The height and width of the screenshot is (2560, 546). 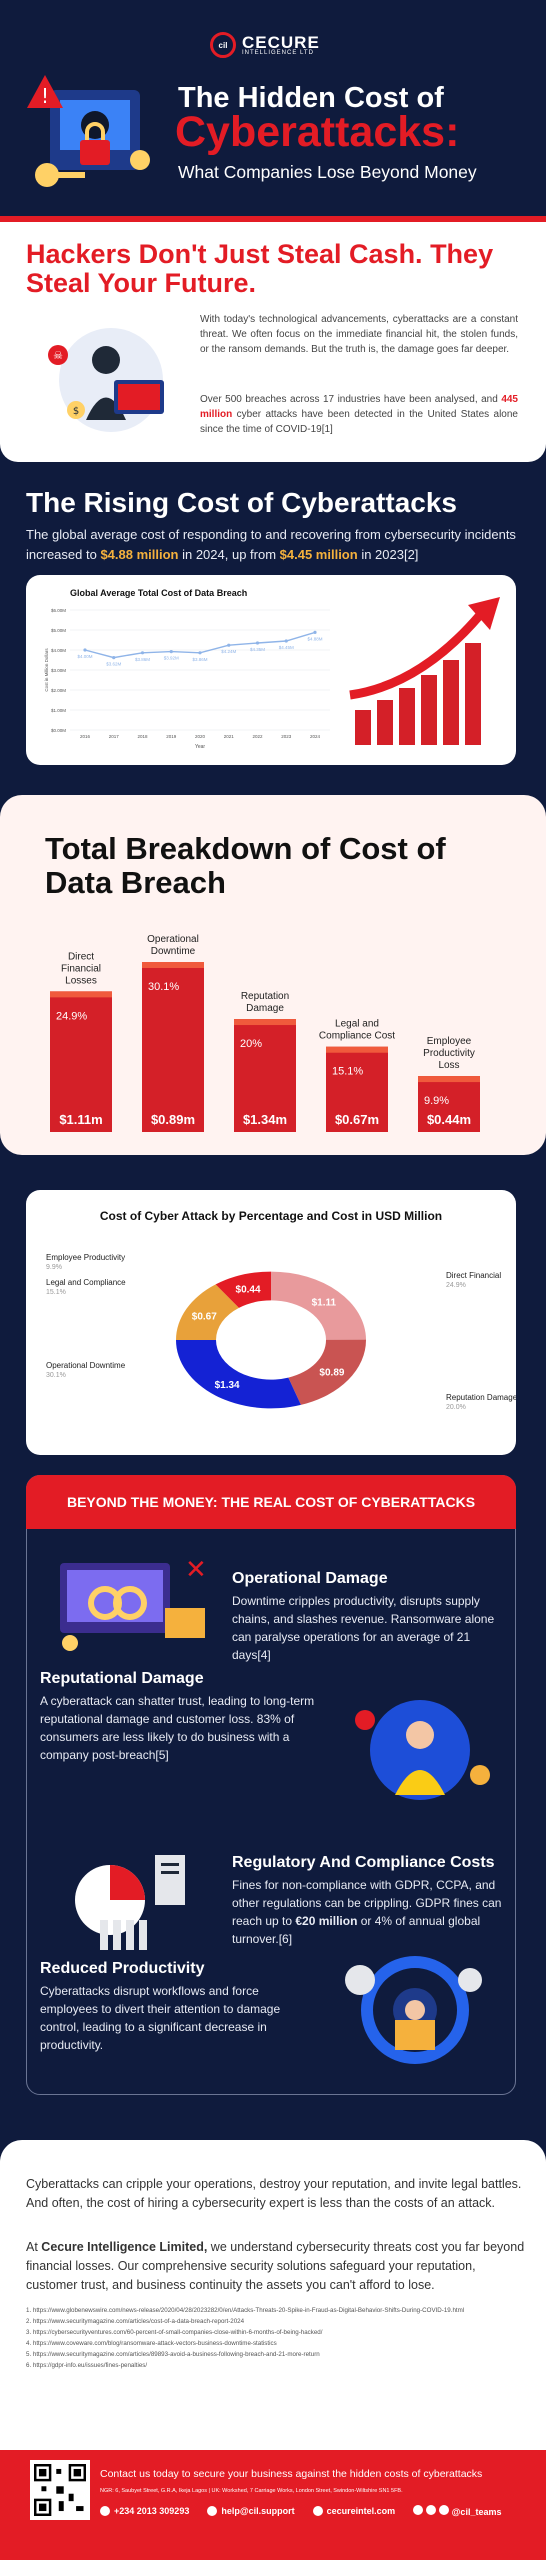 I want to click on data-label: $4.24M, so click(x=228, y=651).